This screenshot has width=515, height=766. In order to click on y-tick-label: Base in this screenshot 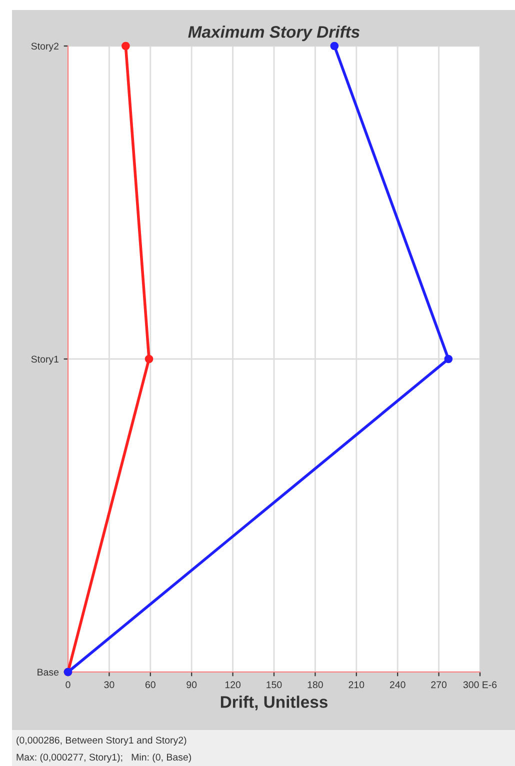, I will do `click(48, 672)`.